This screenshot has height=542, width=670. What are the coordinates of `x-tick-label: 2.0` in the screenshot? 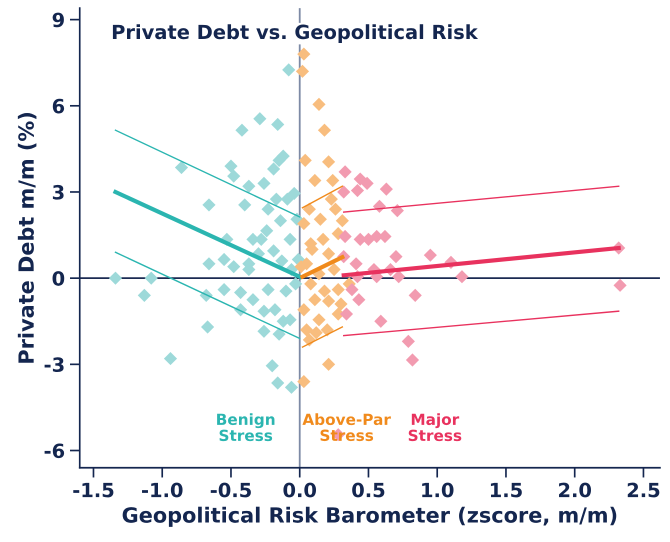 It's located at (575, 490).